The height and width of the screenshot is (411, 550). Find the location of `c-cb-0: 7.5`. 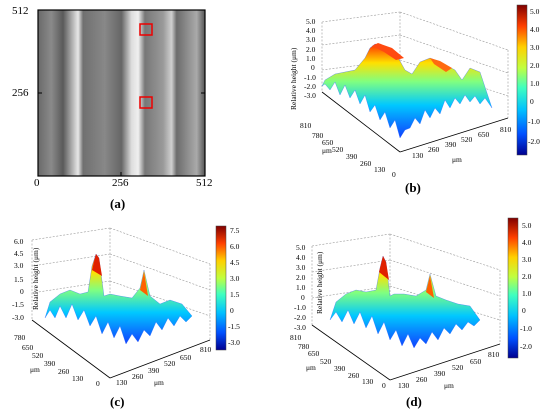

c-cb-0: 7.5 is located at coordinates (235, 230).